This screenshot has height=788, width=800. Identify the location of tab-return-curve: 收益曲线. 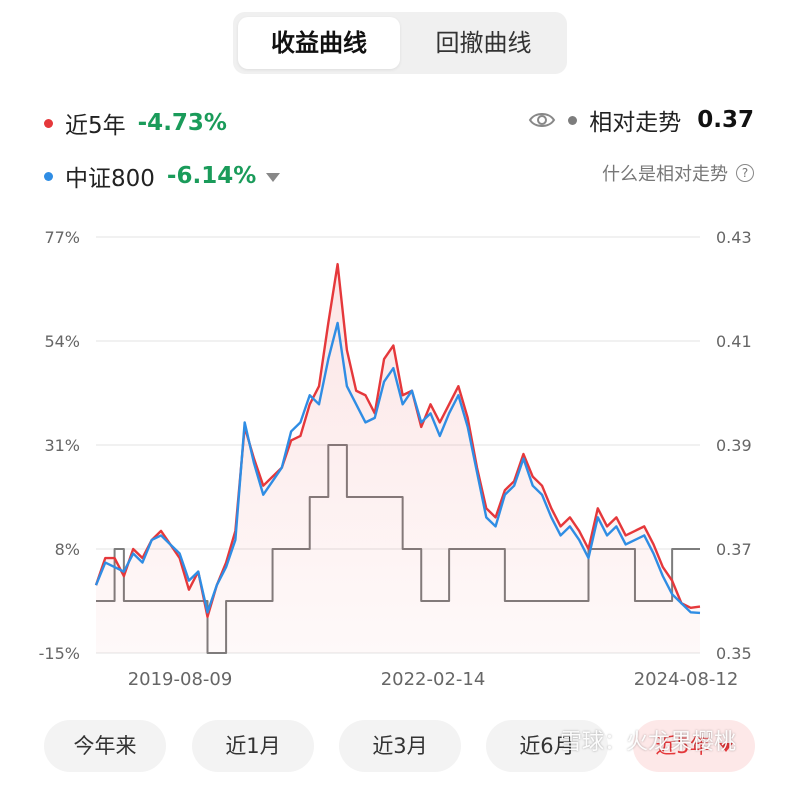
(319, 43).